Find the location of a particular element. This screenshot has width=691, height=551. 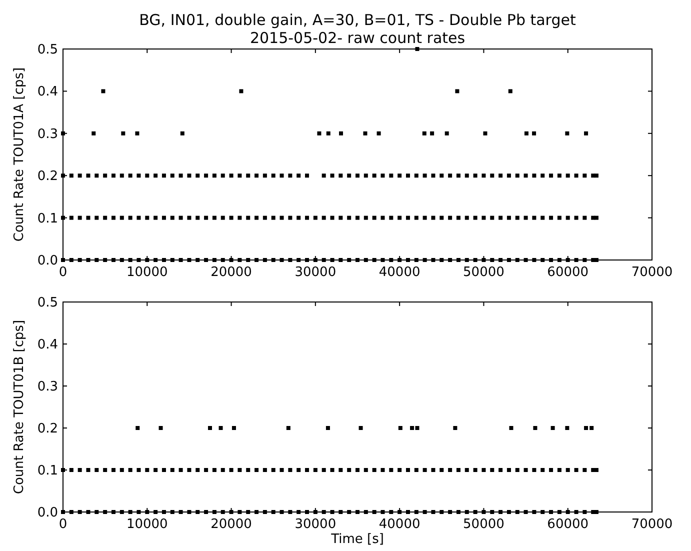

chart-subtitle: 2015-05-02- raw count rates is located at coordinates (358, 38).